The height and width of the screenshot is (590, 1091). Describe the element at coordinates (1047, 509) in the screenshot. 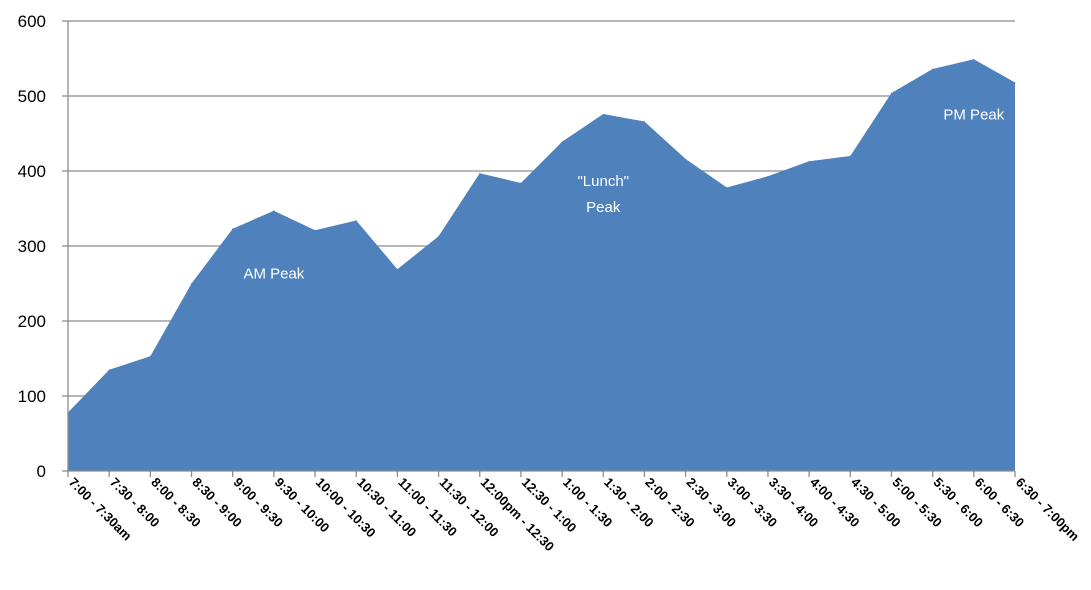

I see `x-tick-label: 6:30 - 7:00pm` at that location.